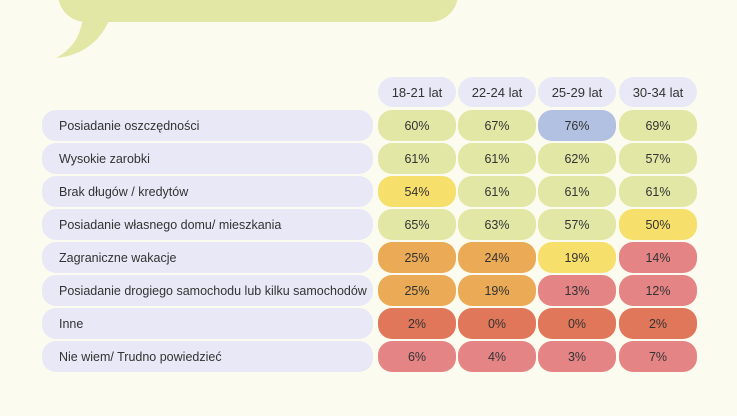  What do you see at coordinates (497, 290) in the screenshot?
I see `value-cell-r5-c1: 19%` at bounding box center [497, 290].